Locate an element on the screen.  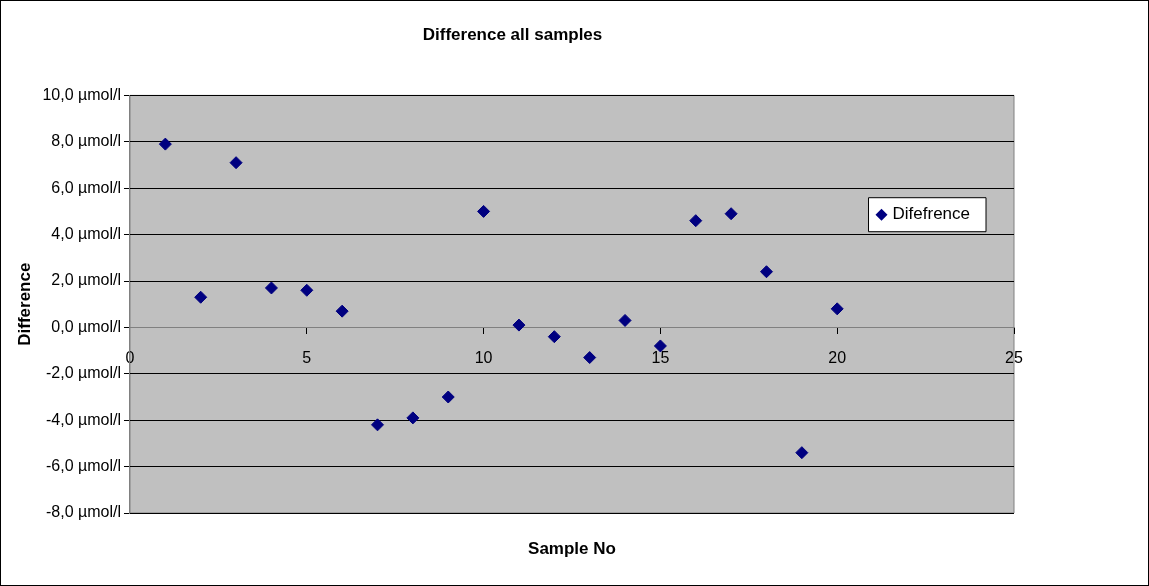
y-tick-label: 2,0 µmol/l is located at coordinates (86, 280).